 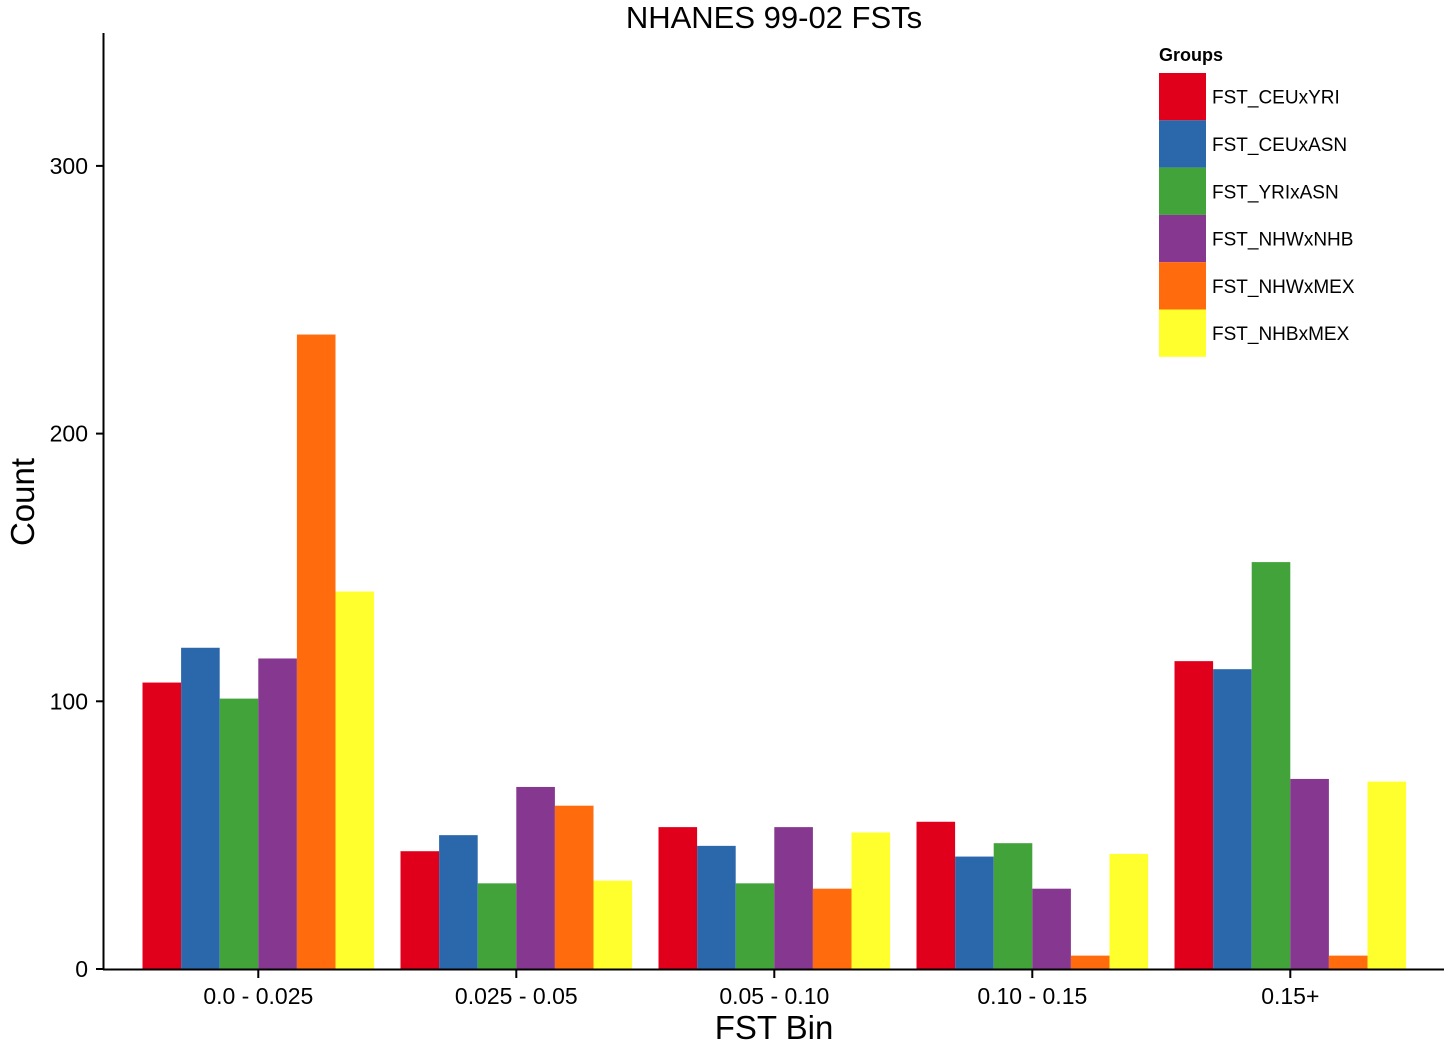 I want to click on y-axis-ticks: 0 100 200 300, so click(x=77, y=567).